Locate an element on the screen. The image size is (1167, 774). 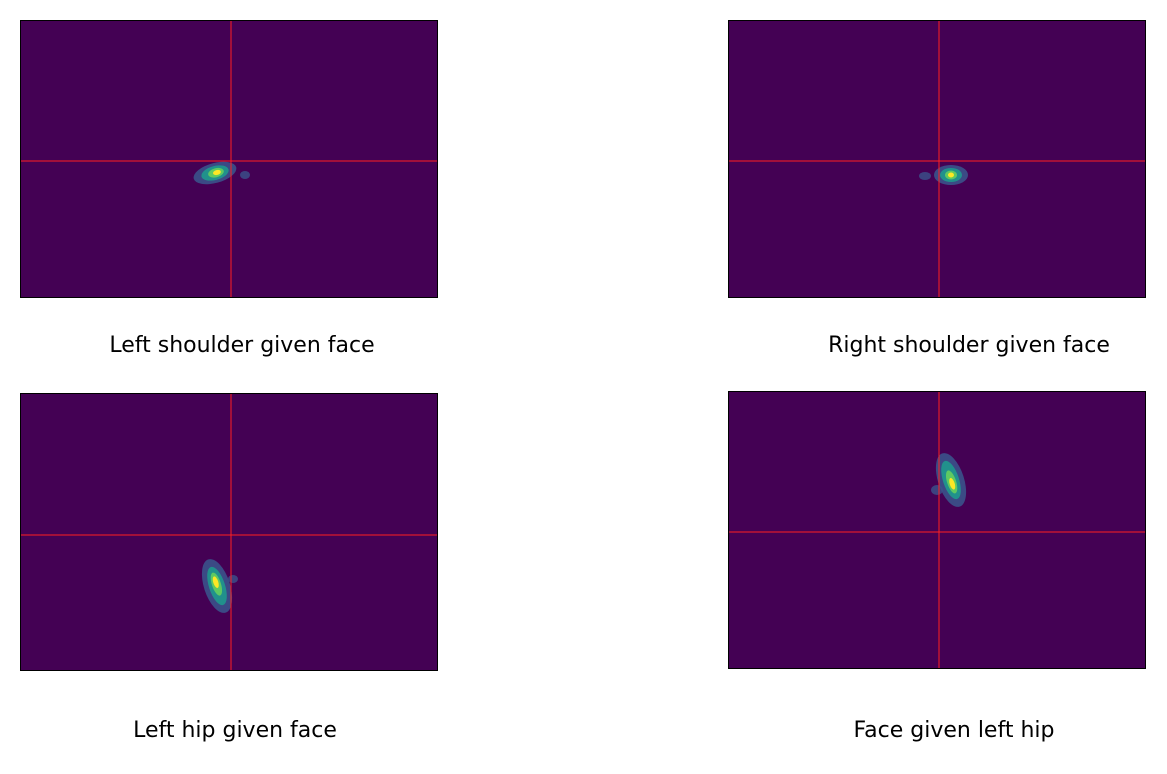
heatmap-blob-left-shoulder is located at coordinates (215, 173).